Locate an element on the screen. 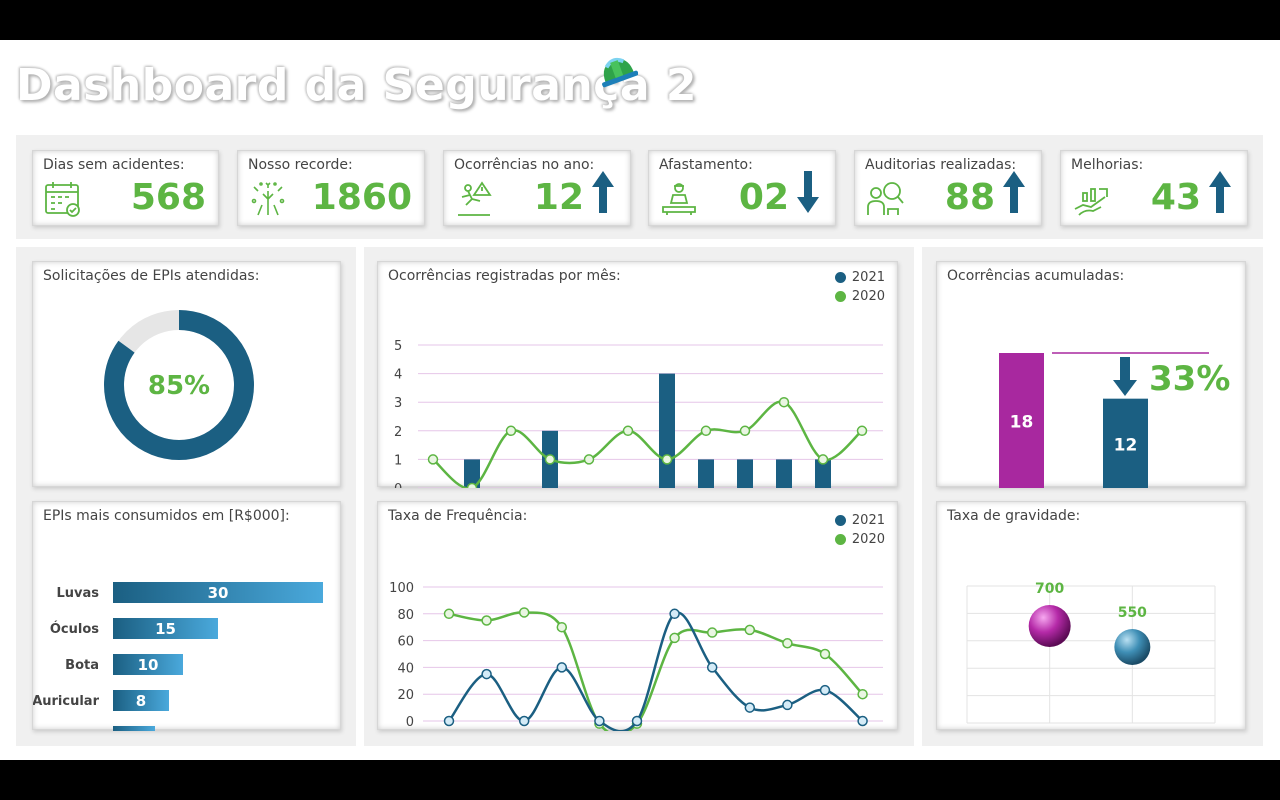 This screenshot has height=800, width=1280. point-value-label: 700 is located at coordinates (1049, 589).